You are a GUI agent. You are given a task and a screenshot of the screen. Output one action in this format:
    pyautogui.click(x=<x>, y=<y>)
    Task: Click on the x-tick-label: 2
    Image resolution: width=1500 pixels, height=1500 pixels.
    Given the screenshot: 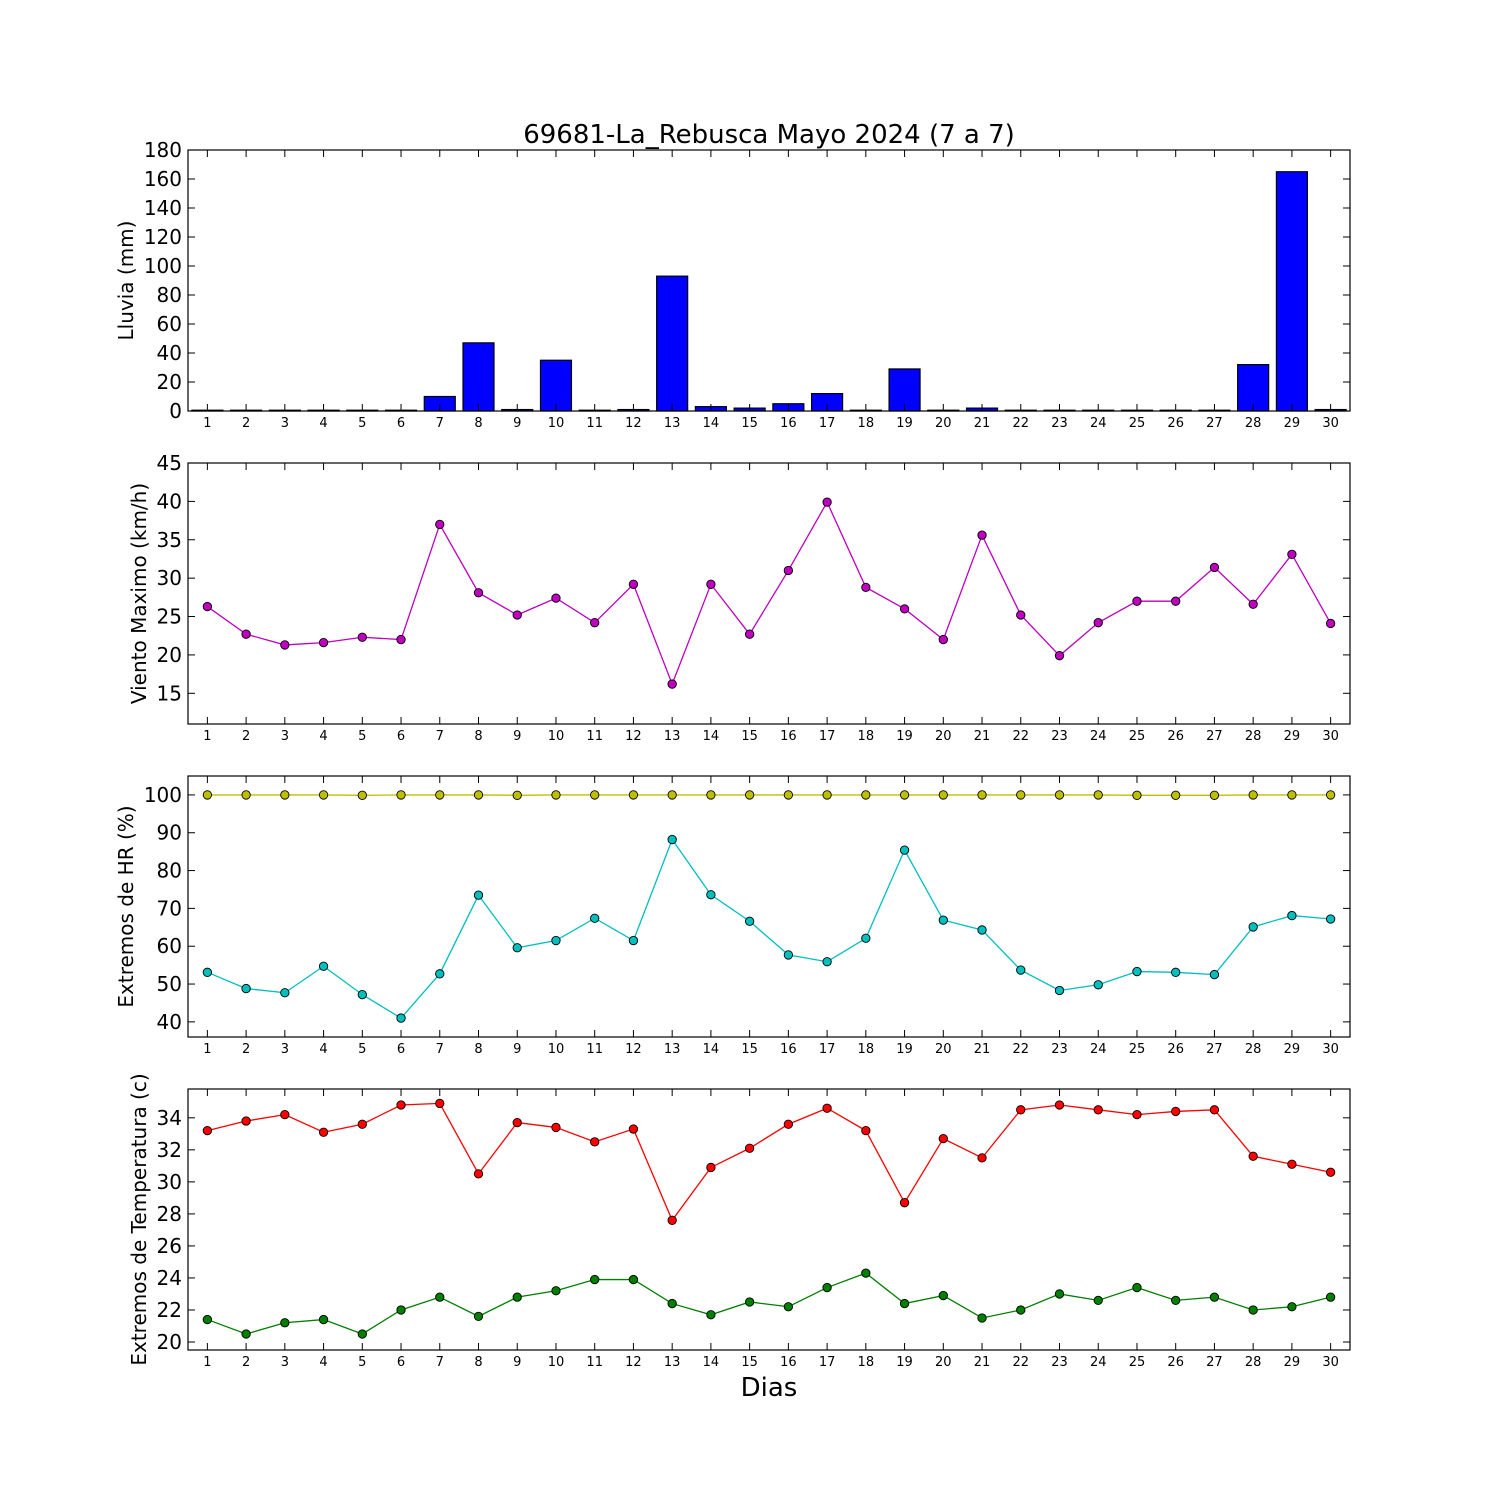 What is the action you would take?
    pyautogui.click(x=246, y=423)
    